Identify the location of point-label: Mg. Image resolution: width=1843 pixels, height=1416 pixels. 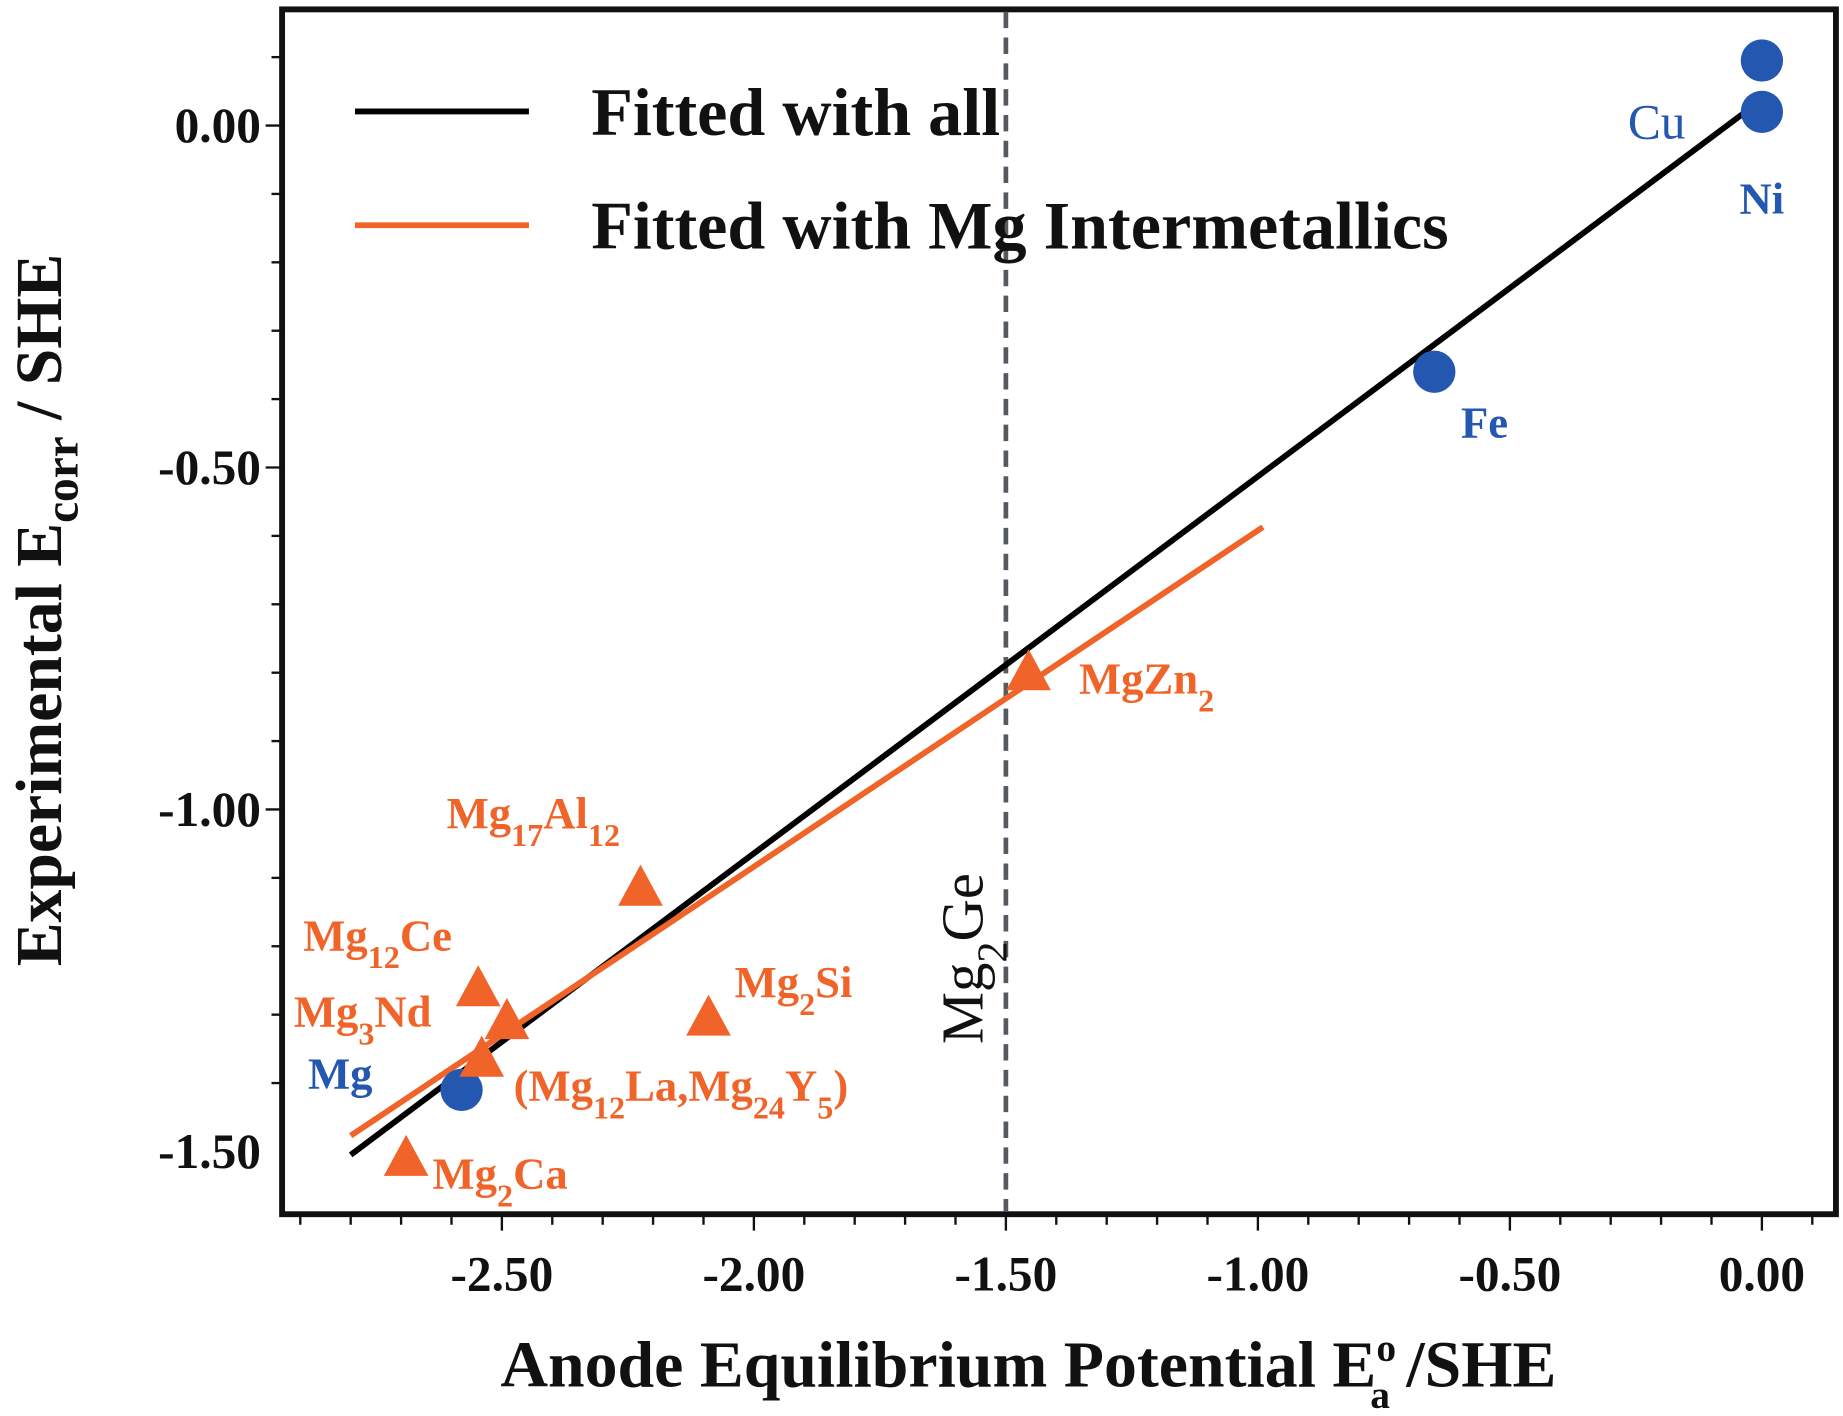
(340, 1074).